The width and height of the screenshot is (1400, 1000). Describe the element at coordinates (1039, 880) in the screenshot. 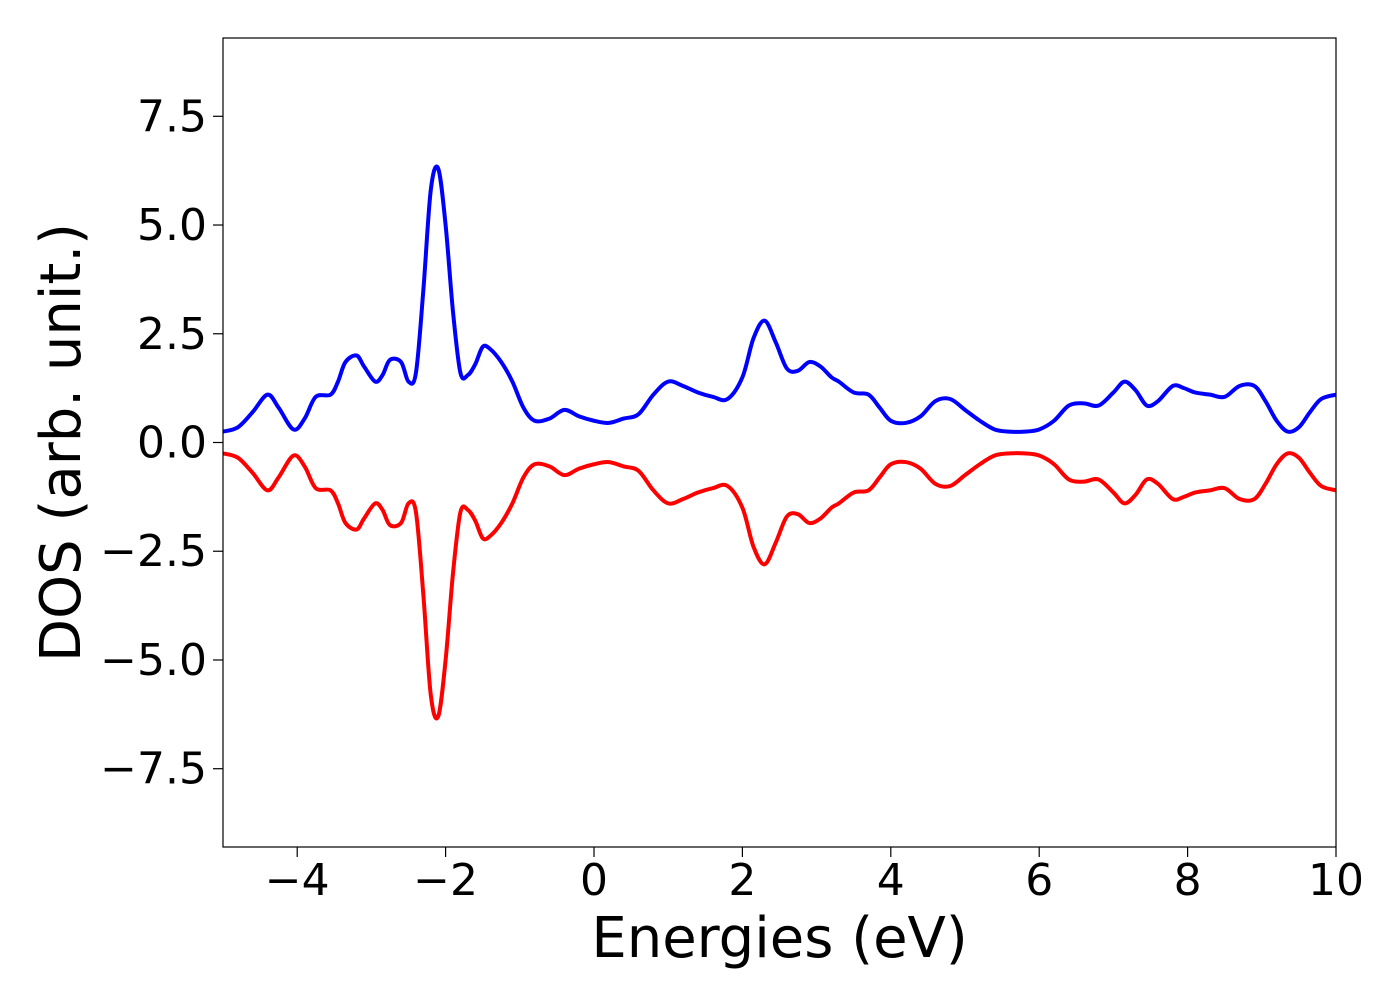

I see `x-tick-label: 6` at that location.